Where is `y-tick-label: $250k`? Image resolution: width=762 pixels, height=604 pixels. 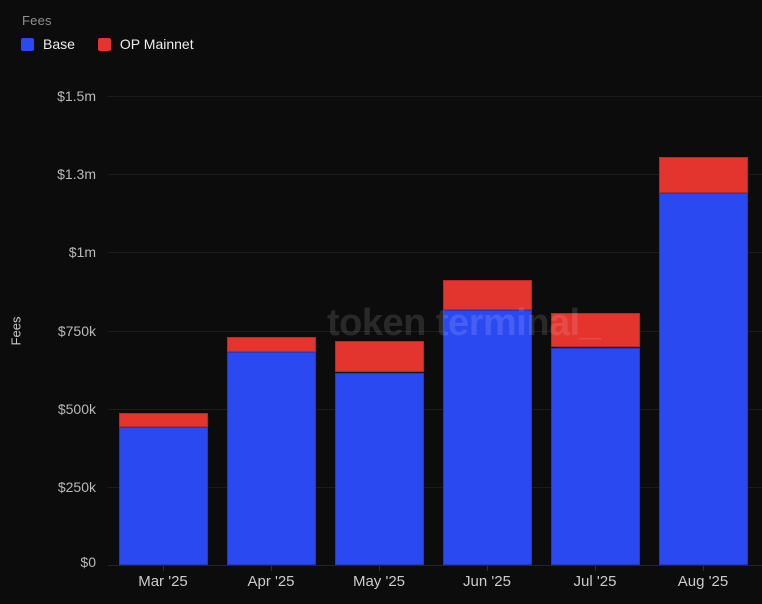 y-tick-label: $250k is located at coordinates (76, 487).